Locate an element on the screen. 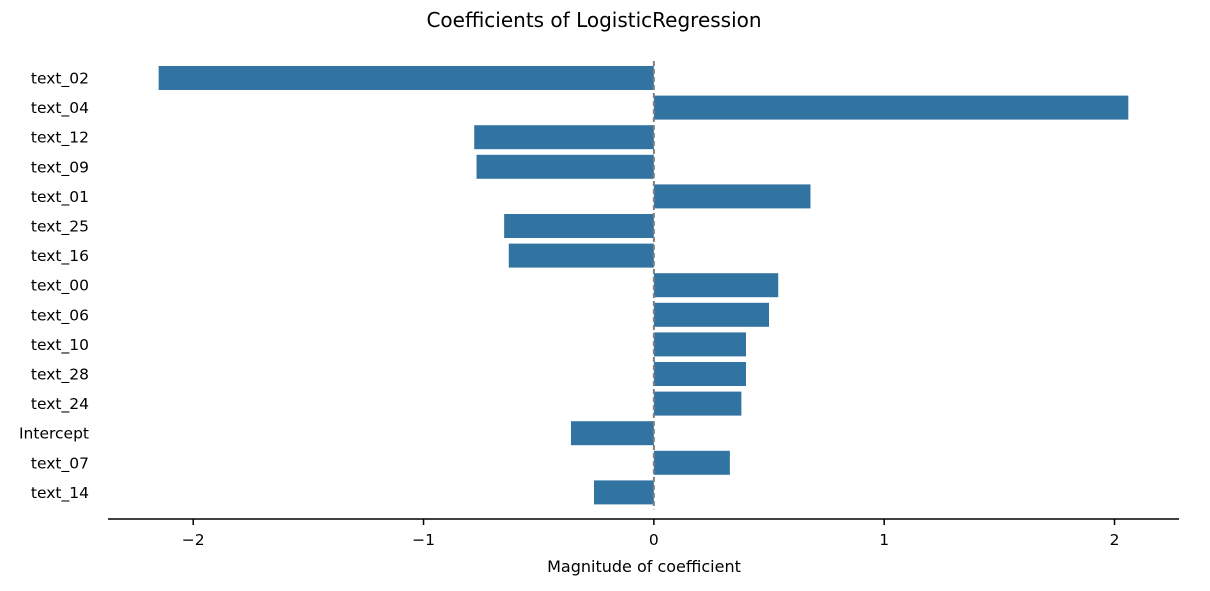 The width and height of the screenshot is (1210, 591). y-tick-label: Intercept is located at coordinates (54, 434).